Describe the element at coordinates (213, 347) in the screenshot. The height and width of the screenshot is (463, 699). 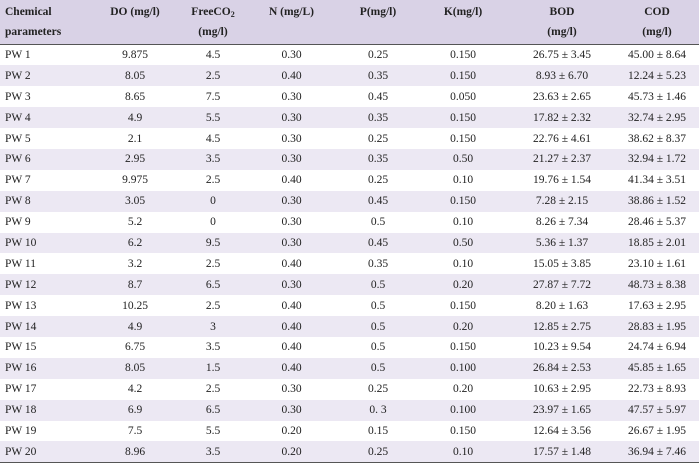
I see `cell-free-co2: 3.5` at that location.